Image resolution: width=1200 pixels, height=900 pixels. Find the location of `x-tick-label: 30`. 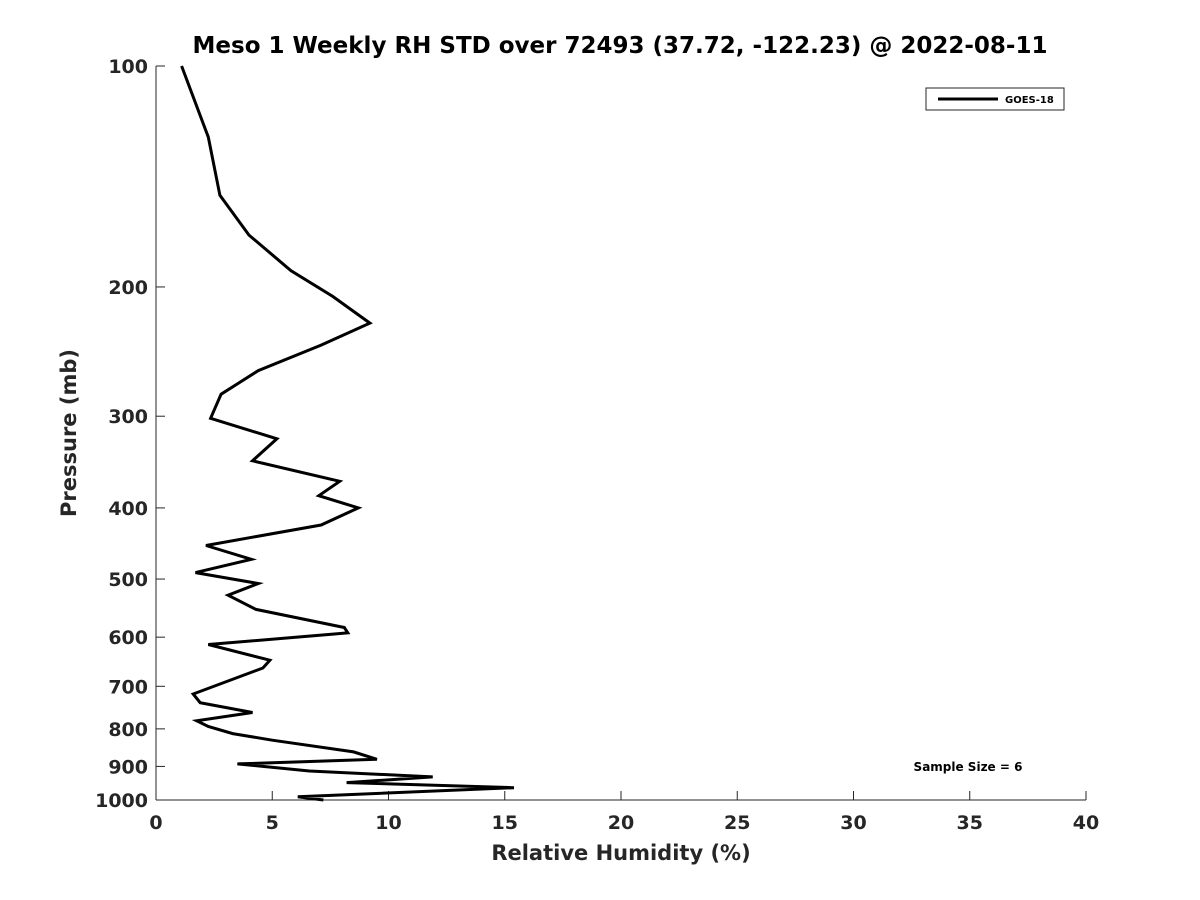

x-tick-label: 30 is located at coordinates (853, 823).